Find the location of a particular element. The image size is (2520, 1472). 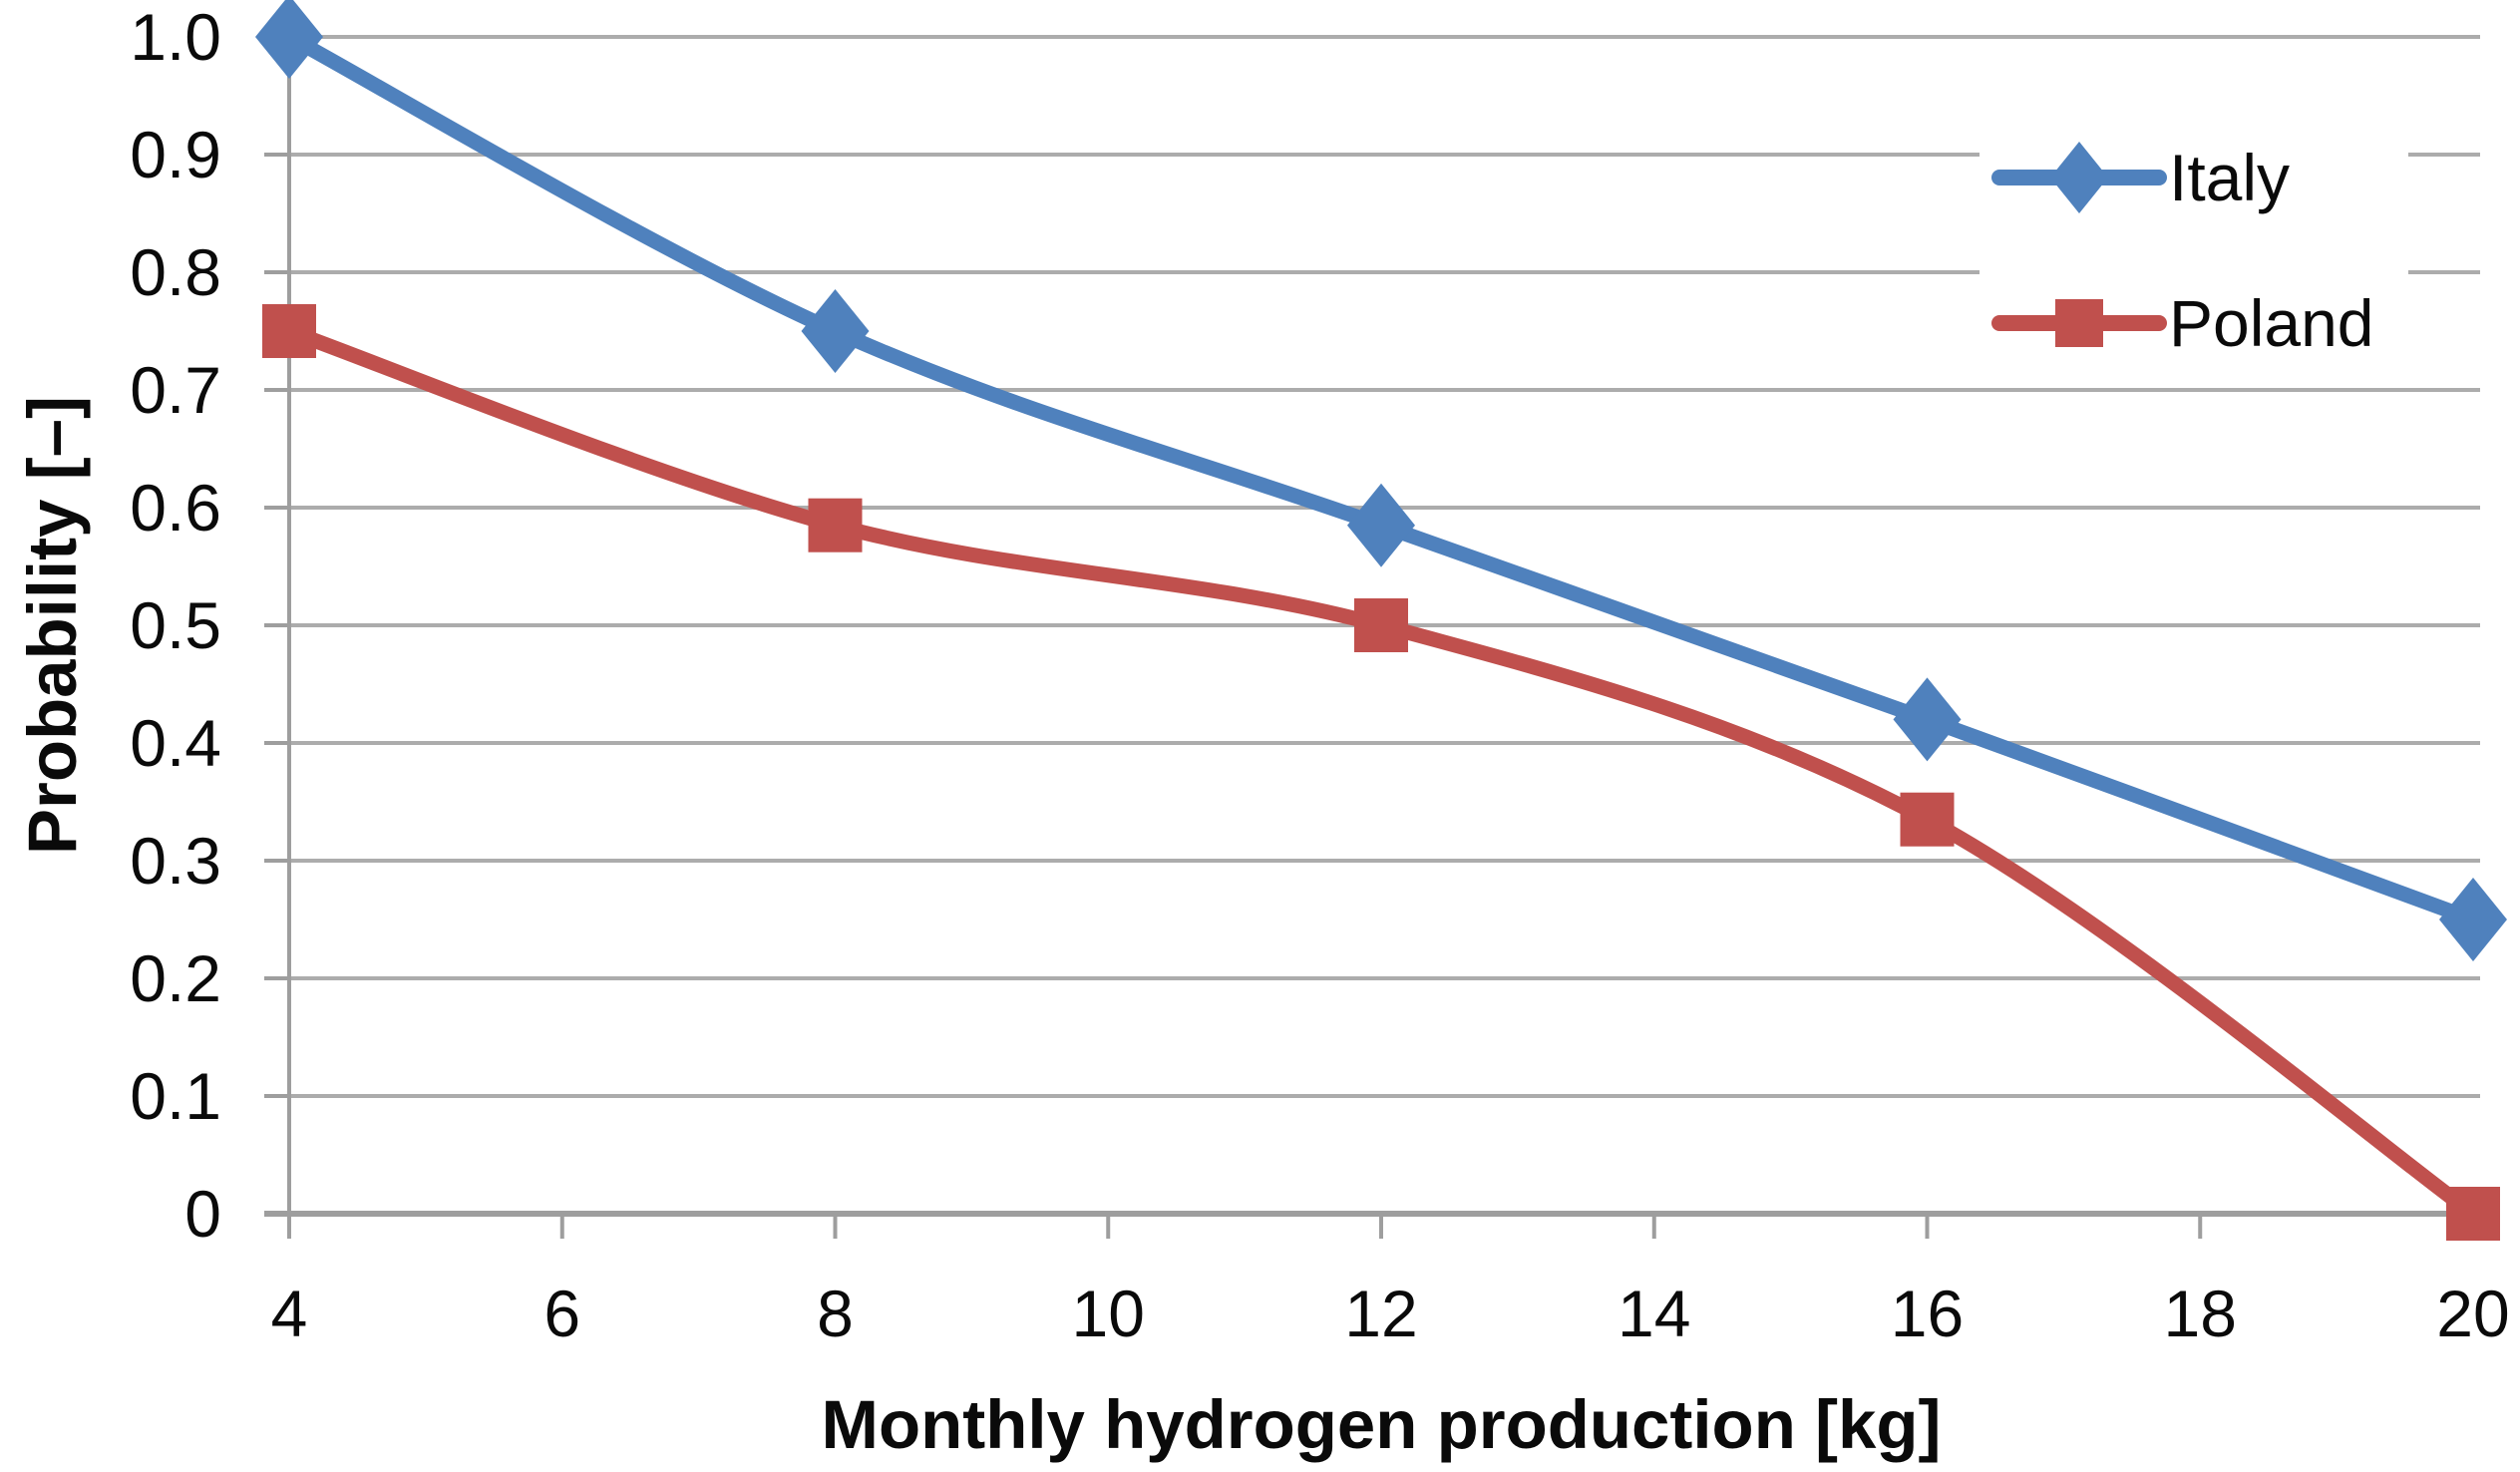

y-tick-label: 0.5 is located at coordinates (176, 625).